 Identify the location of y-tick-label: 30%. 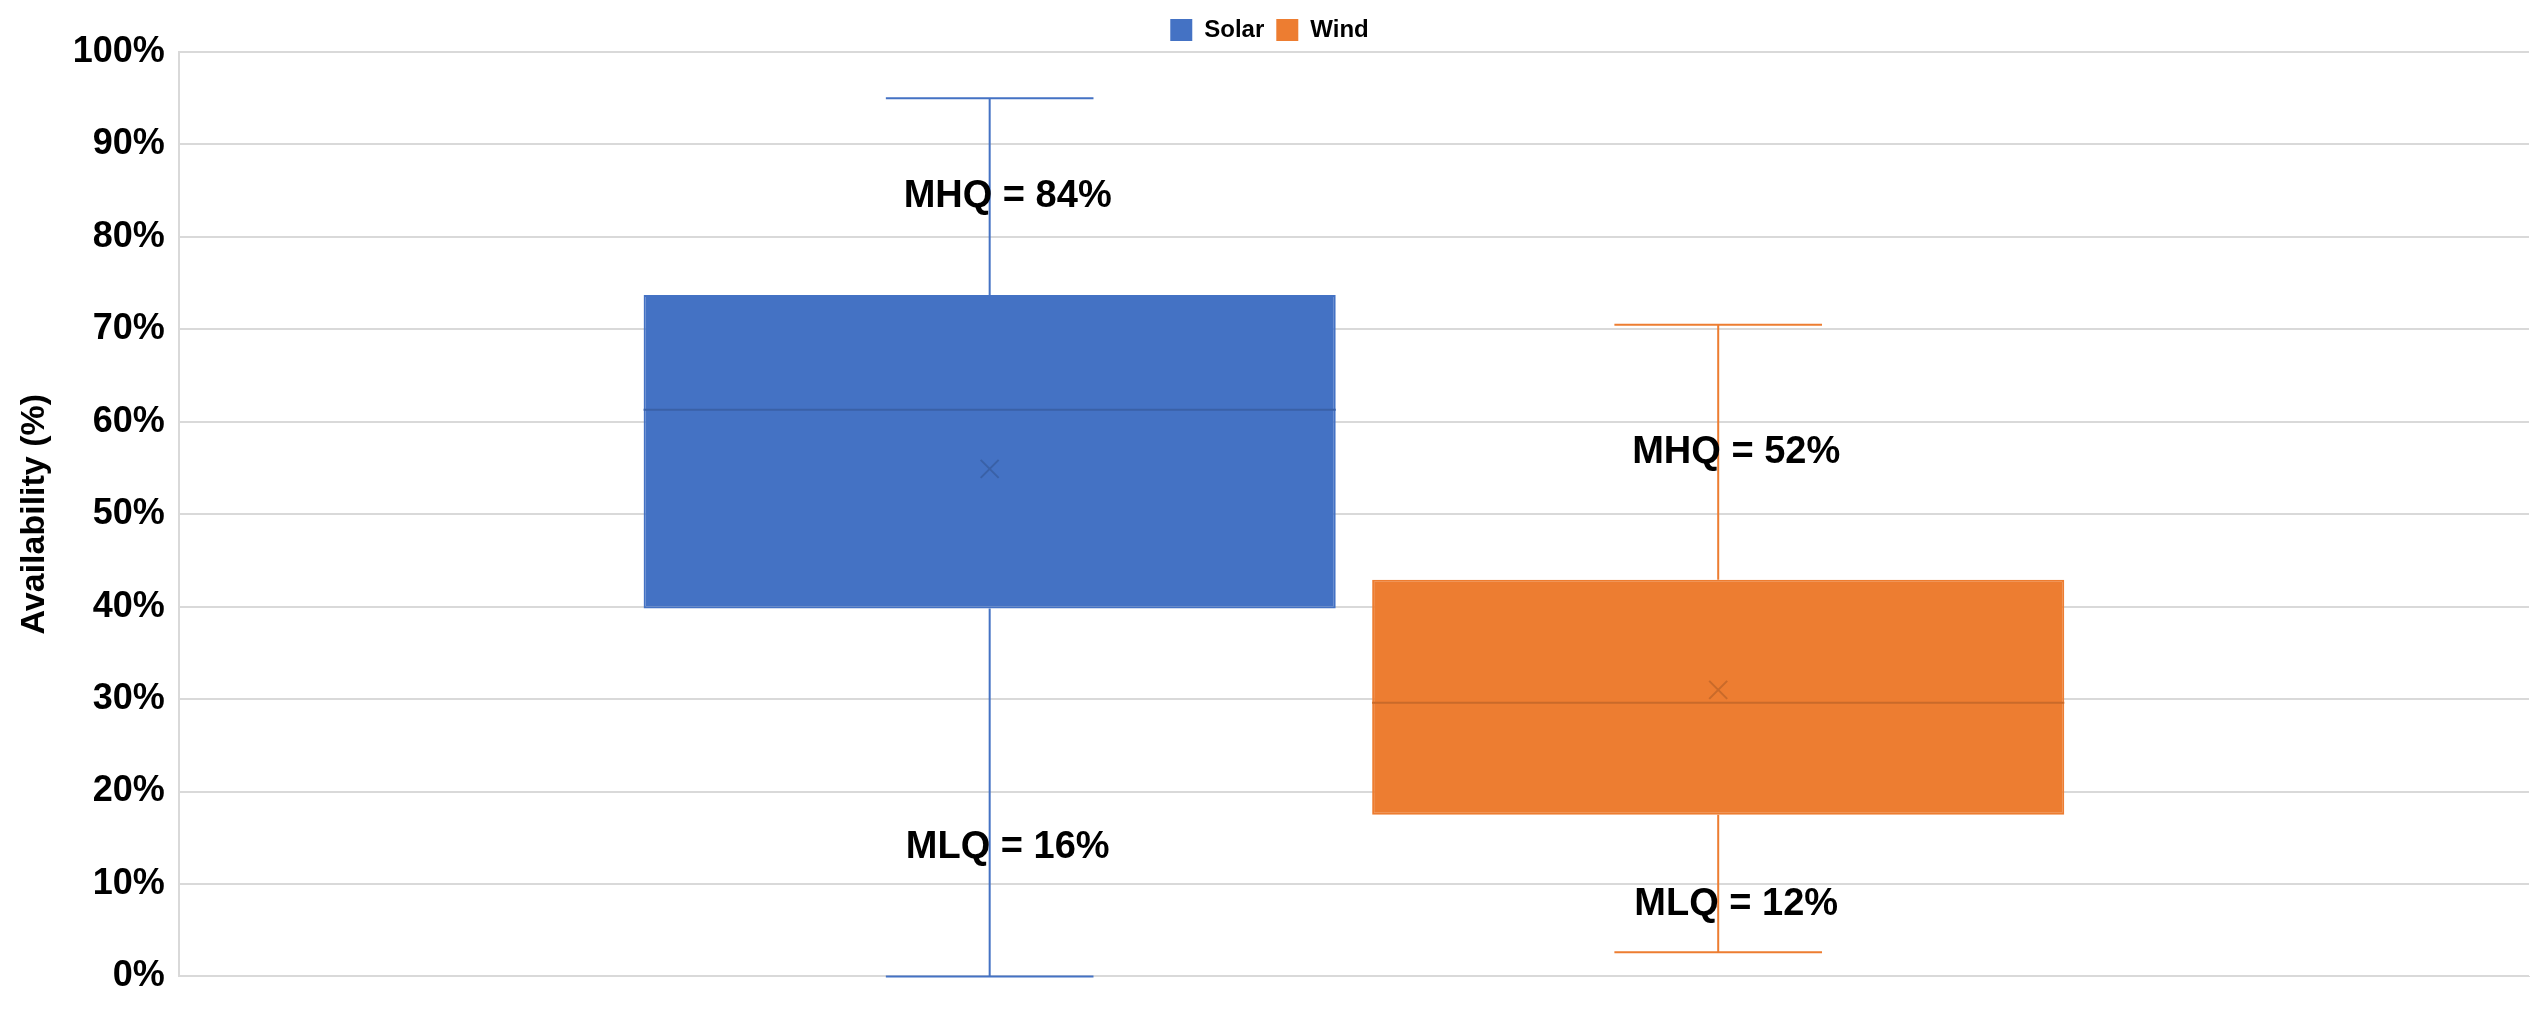
(128, 696).